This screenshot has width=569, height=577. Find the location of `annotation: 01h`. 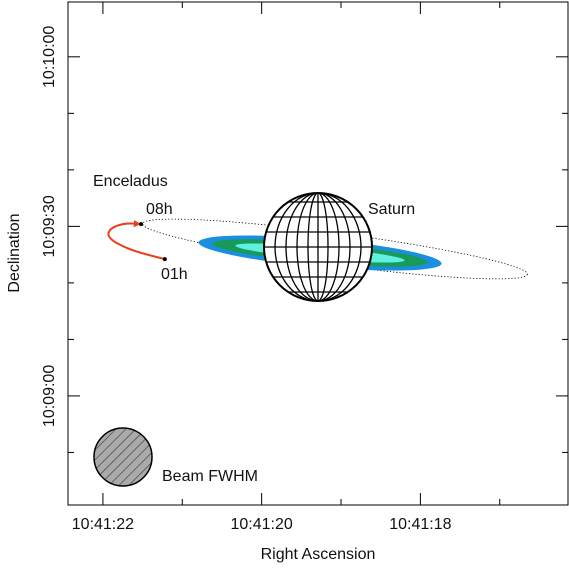

annotation: 01h is located at coordinates (174, 274).